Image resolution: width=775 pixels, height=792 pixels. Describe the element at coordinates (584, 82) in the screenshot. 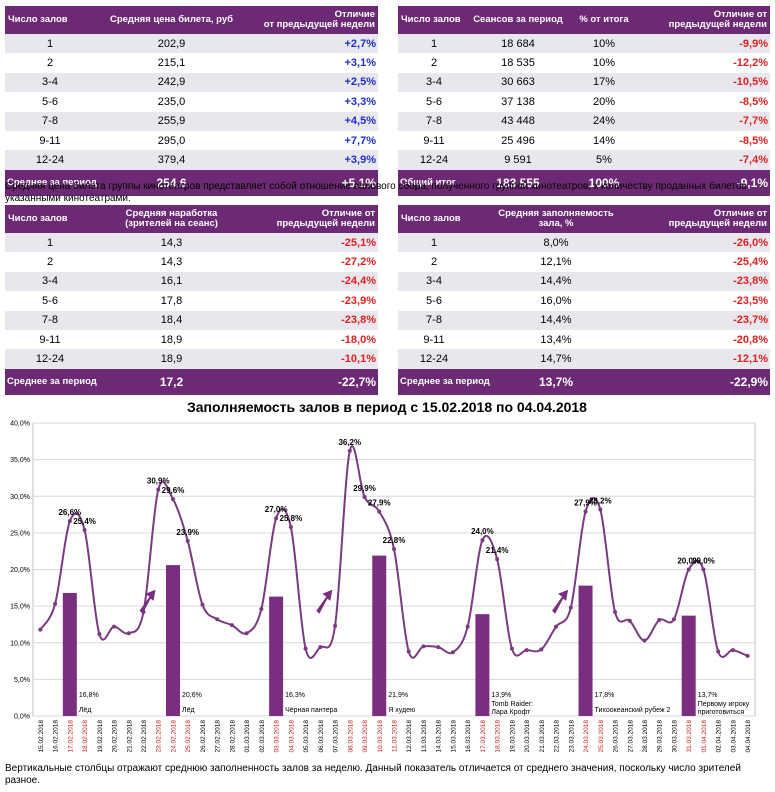

I see `table-row: 3-4 30 663 17% -10,5%` at that location.